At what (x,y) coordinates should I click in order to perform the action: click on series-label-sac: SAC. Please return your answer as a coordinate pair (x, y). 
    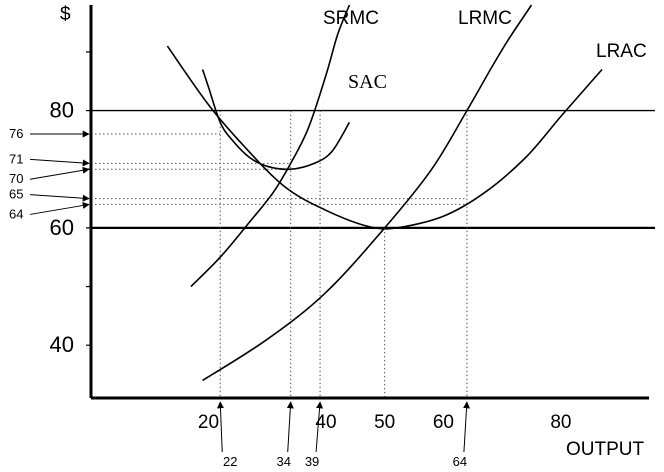
    Looking at the image, I should click on (367, 82).